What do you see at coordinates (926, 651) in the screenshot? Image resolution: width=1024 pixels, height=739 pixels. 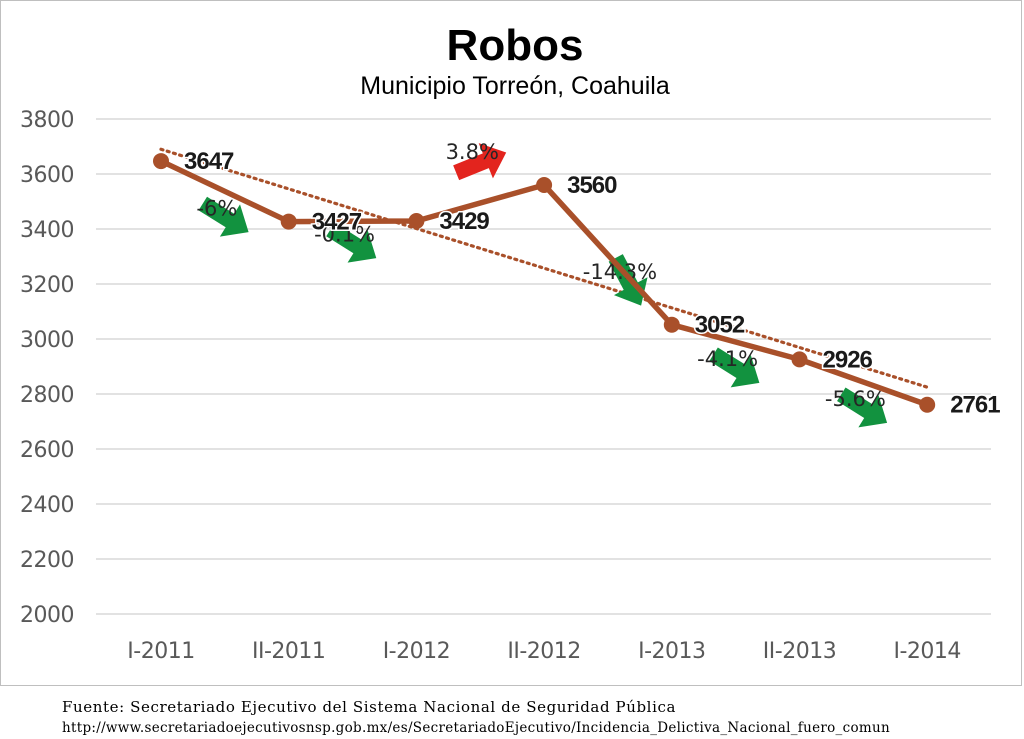 I see `x-tick-label: I-2014` at bounding box center [926, 651].